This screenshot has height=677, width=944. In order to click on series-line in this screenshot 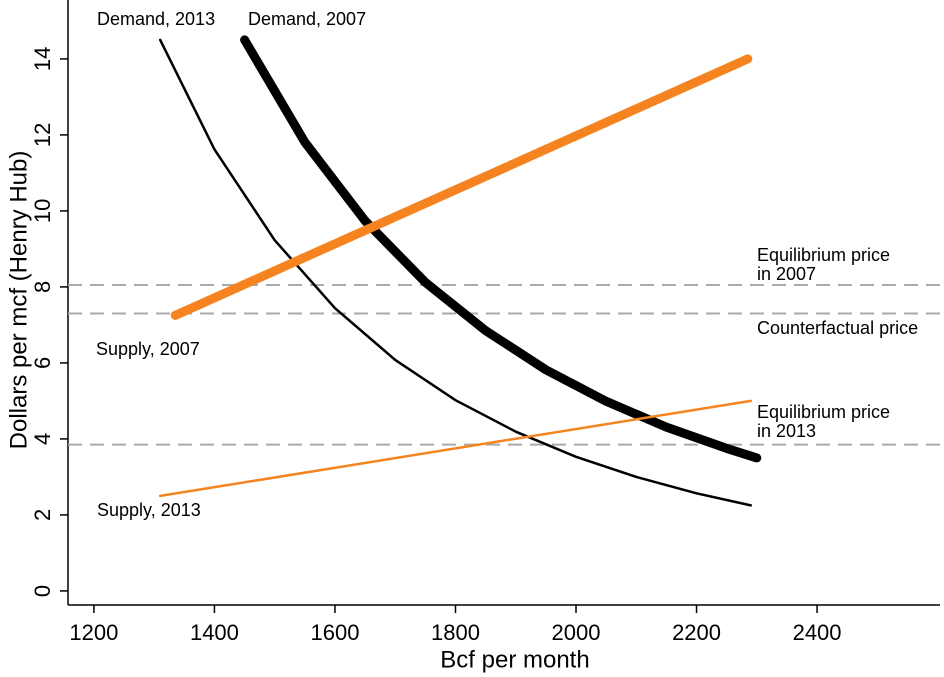, I will do `click(455, 448)`.